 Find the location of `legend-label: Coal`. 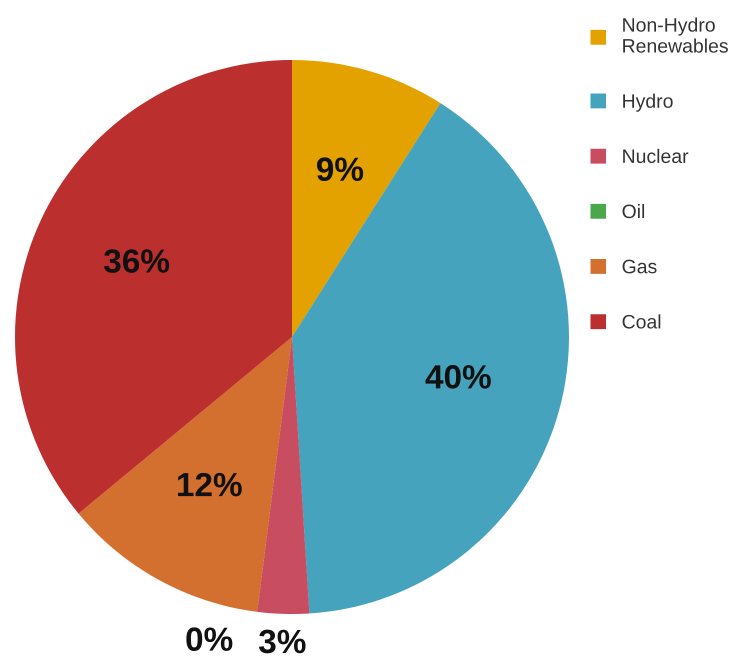

legend-label: Coal is located at coordinates (641, 321).